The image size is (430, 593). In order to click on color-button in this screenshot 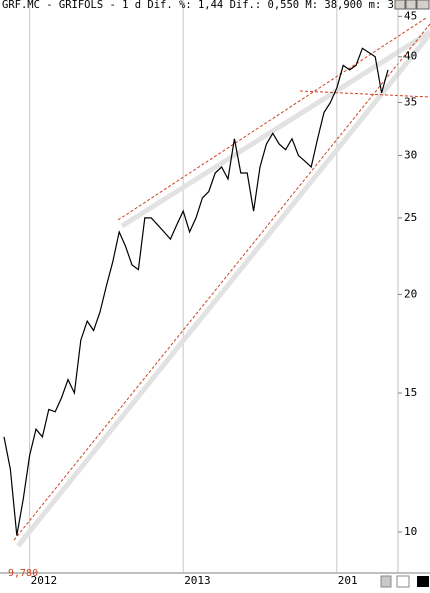, I will do `click(423, 581)`.